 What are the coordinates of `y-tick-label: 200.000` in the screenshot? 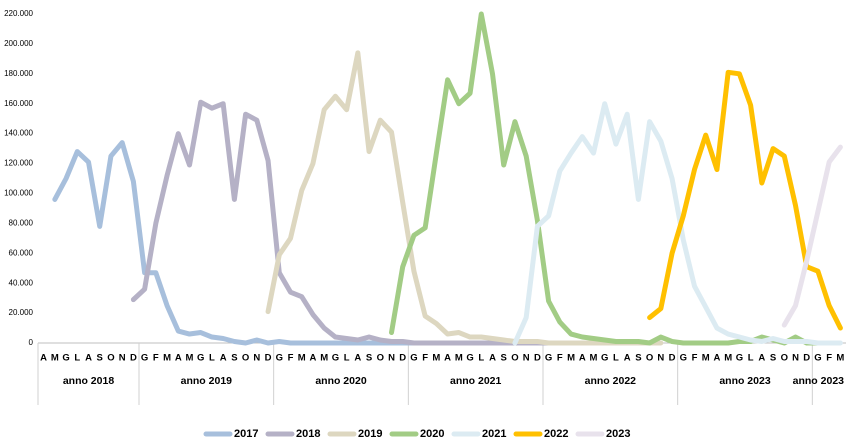 It's located at (18, 43).